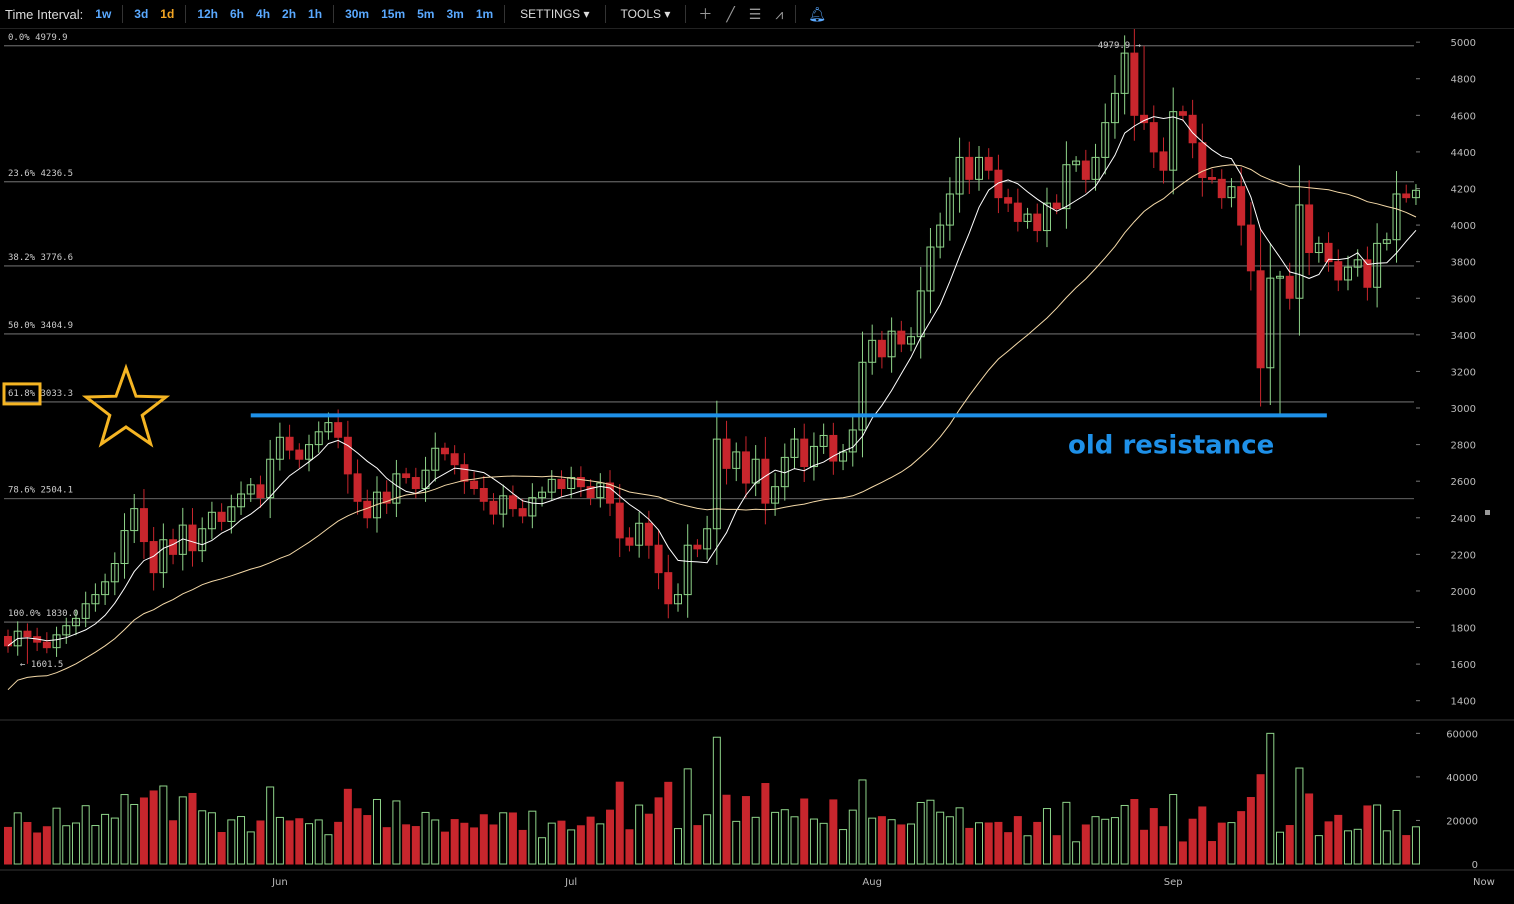 This screenshot has height=904, width=1514. I want to click on settings-menu: SETTINGS, so click(554, 14).